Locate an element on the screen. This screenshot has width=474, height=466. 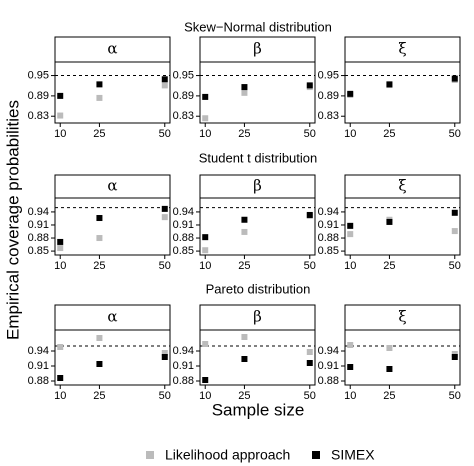
legend-label: Likelihood approach is located at coordinates (227, 455).